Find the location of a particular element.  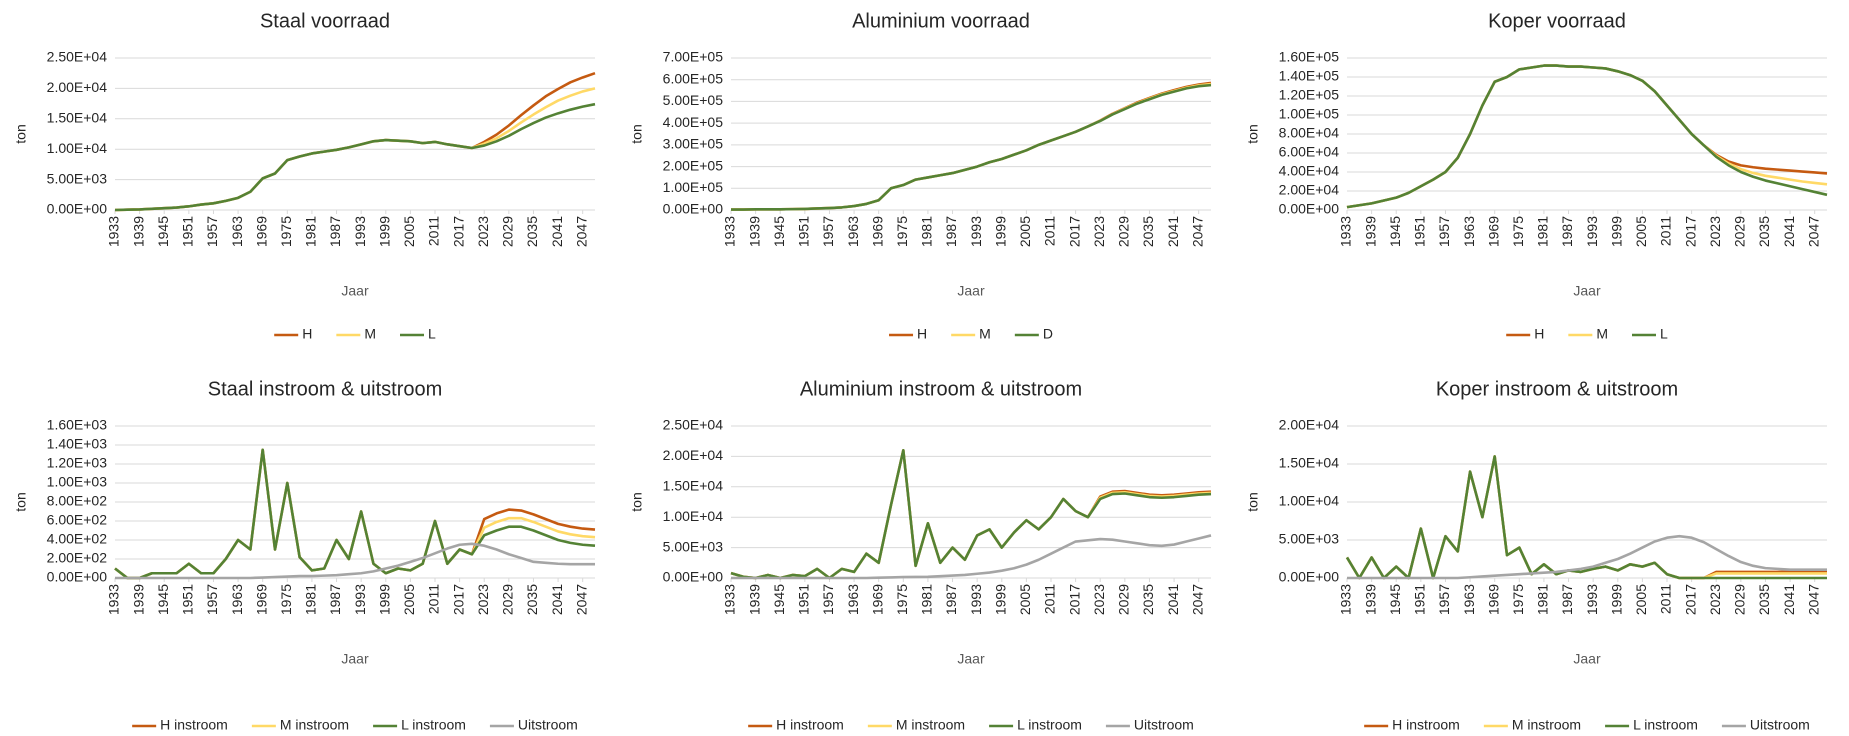

y-tick-label: 1.00E+05 is located at coordinates (693, 187).